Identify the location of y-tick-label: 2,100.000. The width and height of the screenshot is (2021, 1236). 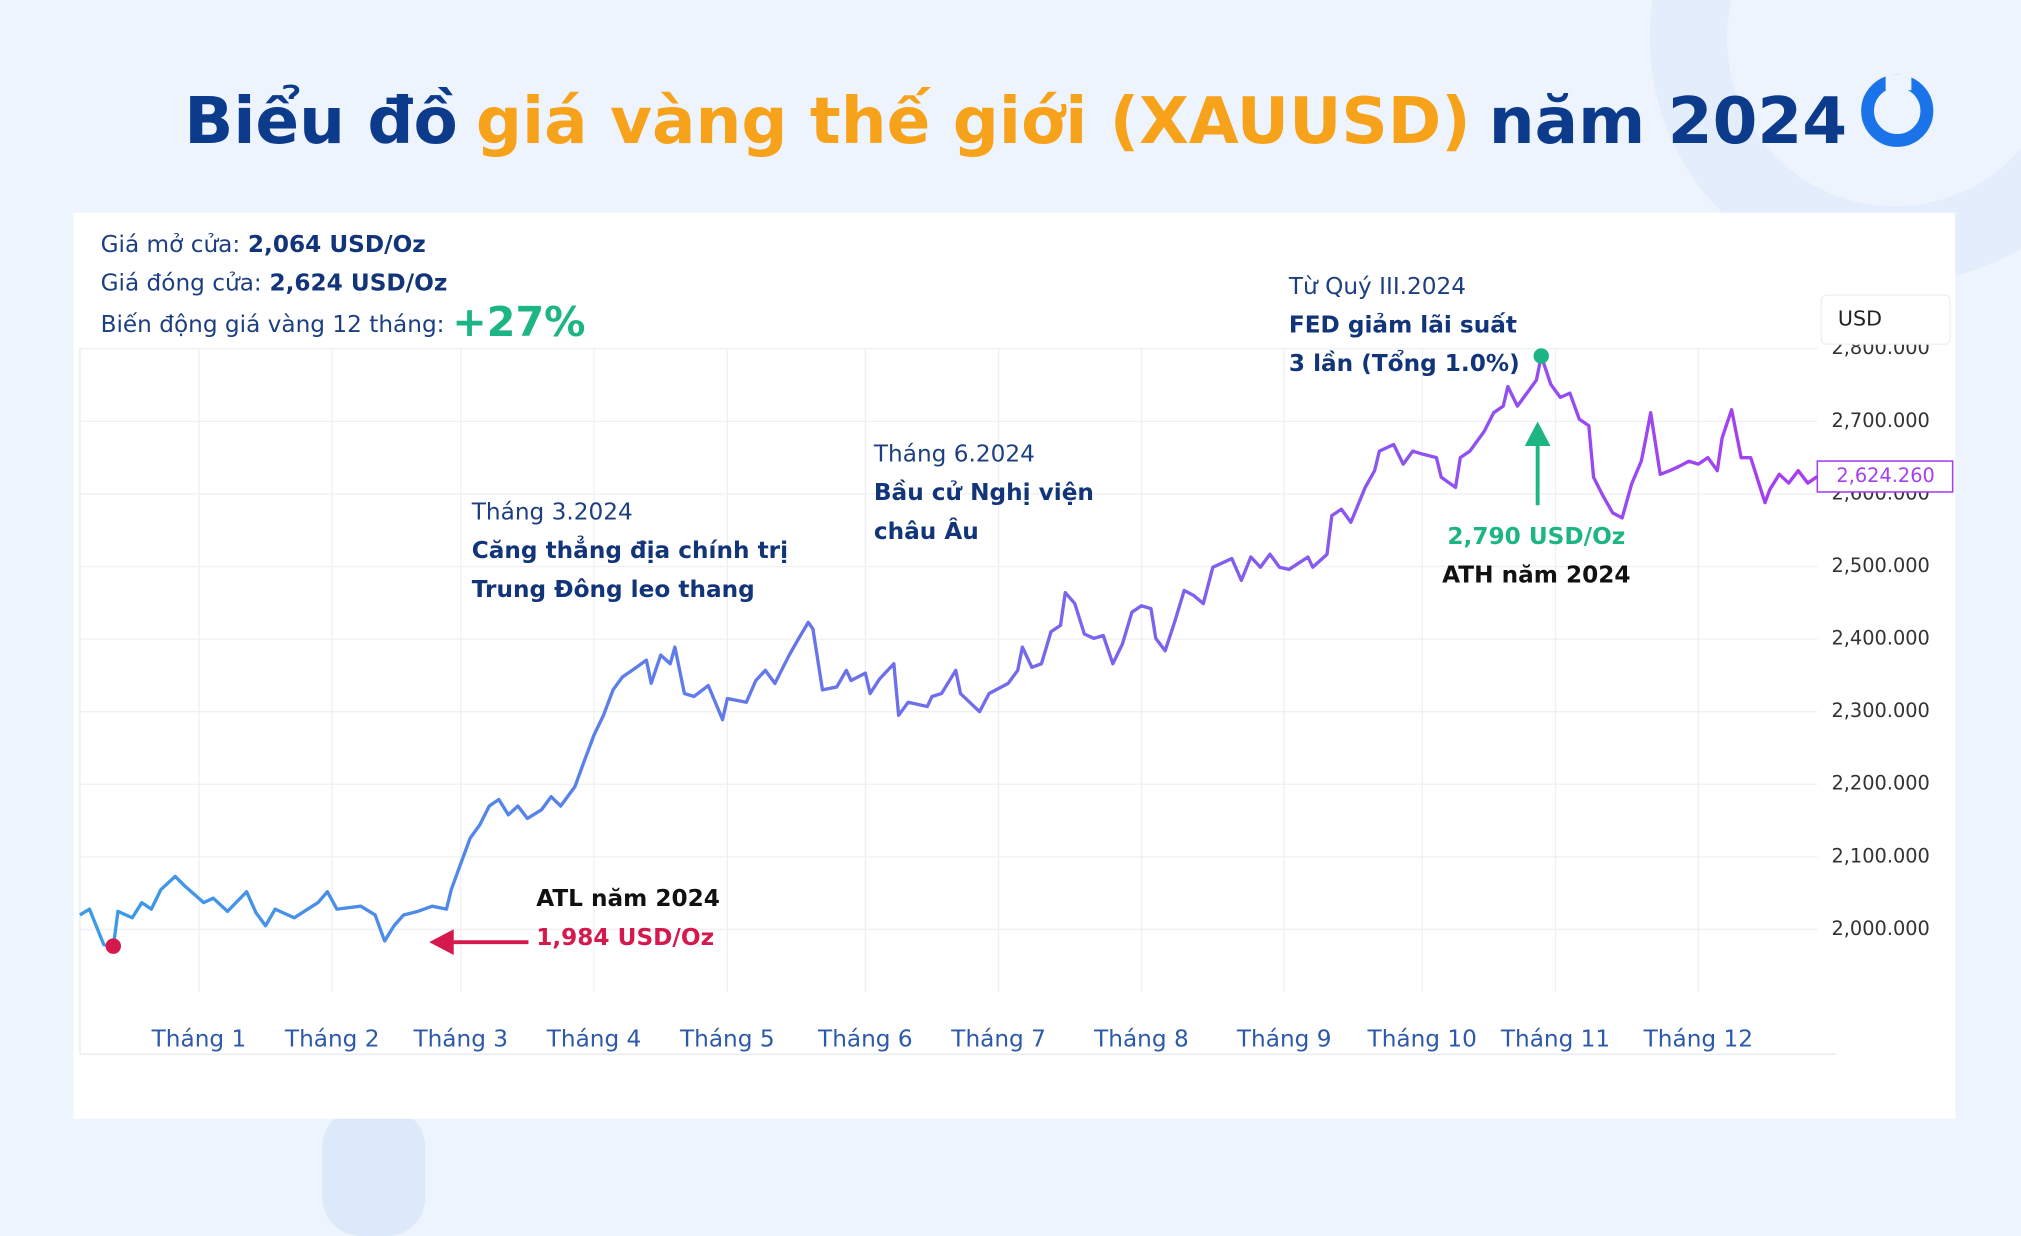
(1880, 855).